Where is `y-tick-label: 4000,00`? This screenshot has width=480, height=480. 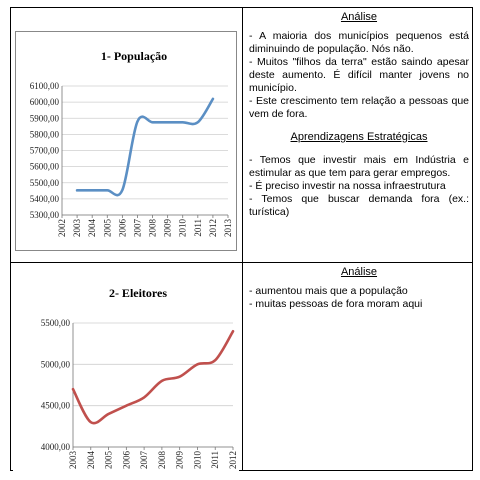 y-tick-label: 4000,00 is located at coordinates (56, 447).